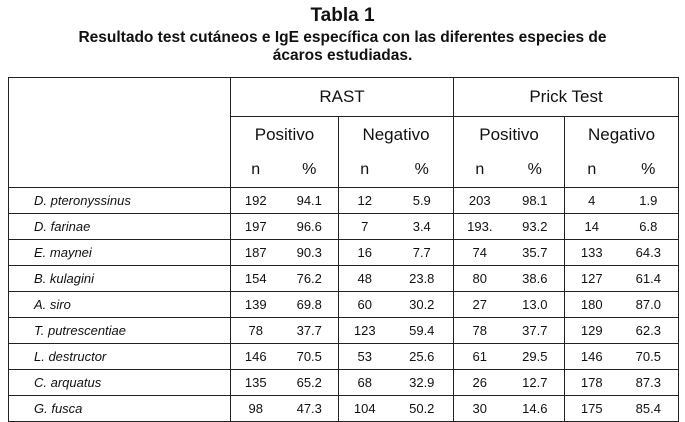 The image size is (685, 422). I want to click on cell: 59.4, so click(422, 330).